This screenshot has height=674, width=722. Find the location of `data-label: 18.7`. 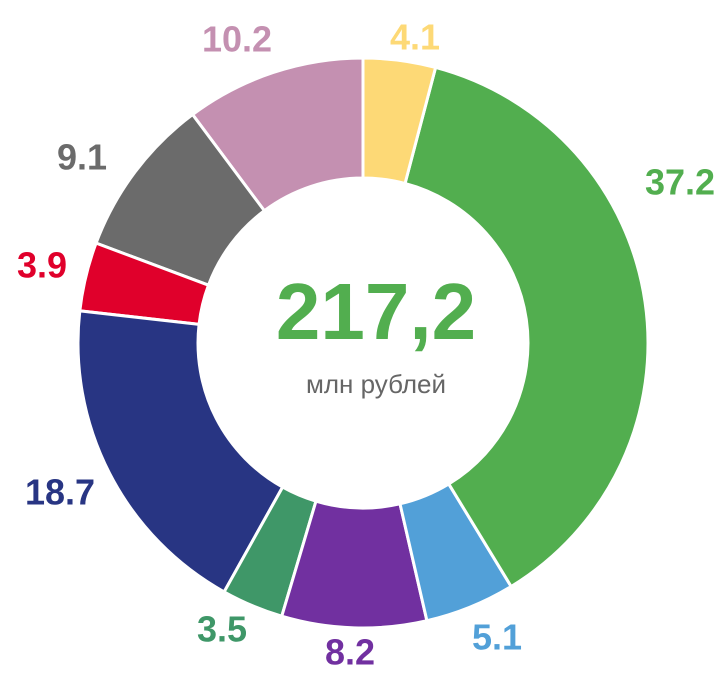

data-label: 18.7 is located at coordinates (60, 492).